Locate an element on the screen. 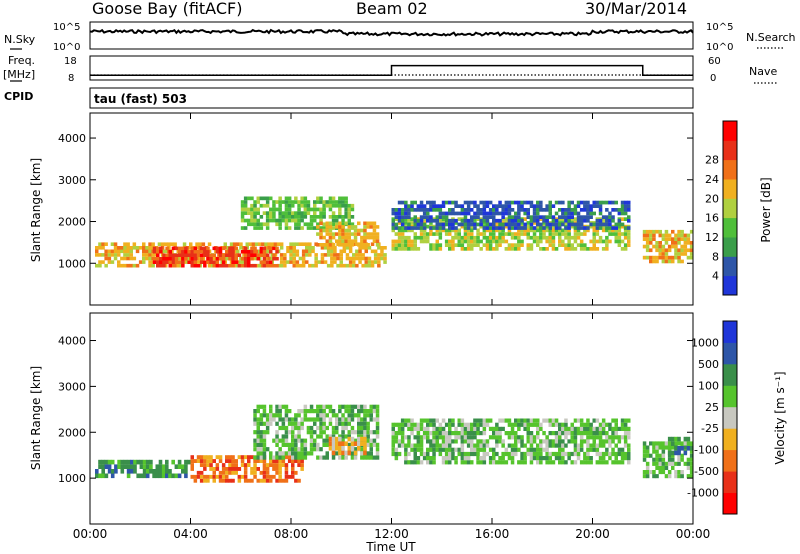 The width and height of the screenshot is (800, 554). colorbar-swatch is located at coordinates (730, 396).